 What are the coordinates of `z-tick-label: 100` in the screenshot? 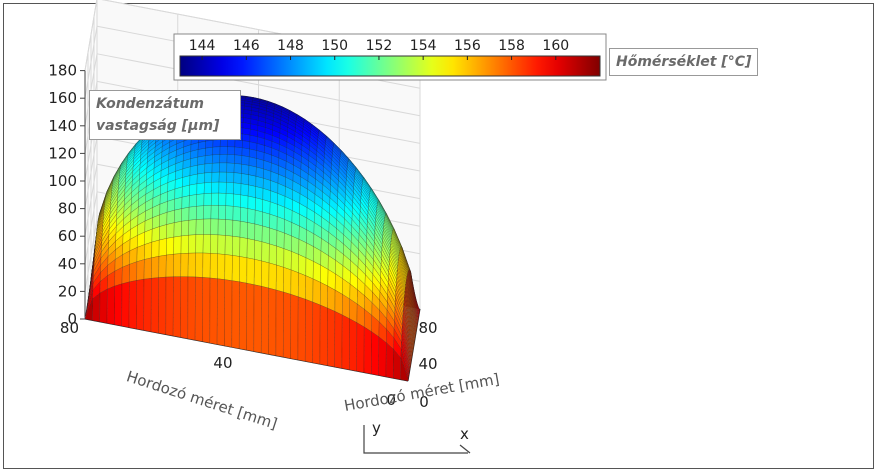 It's located at (62, 181).